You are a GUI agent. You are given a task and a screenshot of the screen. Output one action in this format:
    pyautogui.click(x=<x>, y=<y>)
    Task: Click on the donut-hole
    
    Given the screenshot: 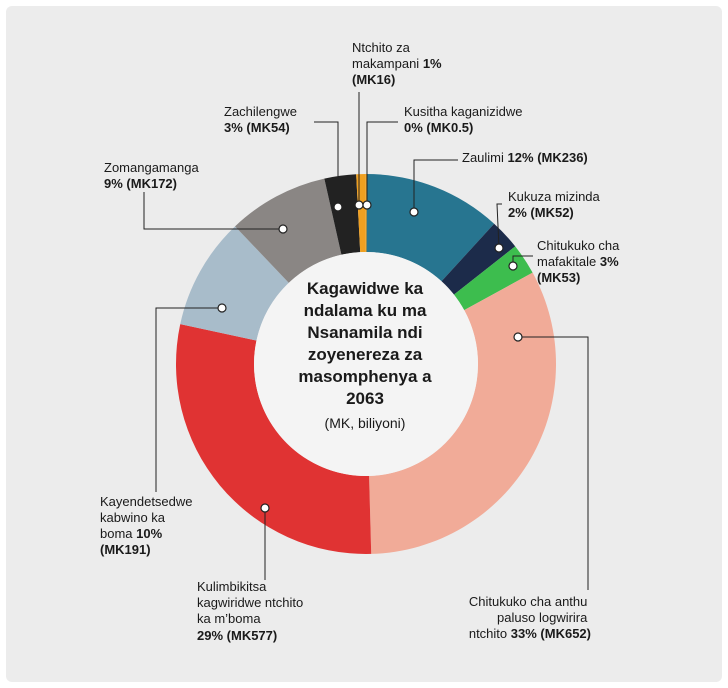 What is the action you would take?
    pyautogui.click(x=366, y=364)
    